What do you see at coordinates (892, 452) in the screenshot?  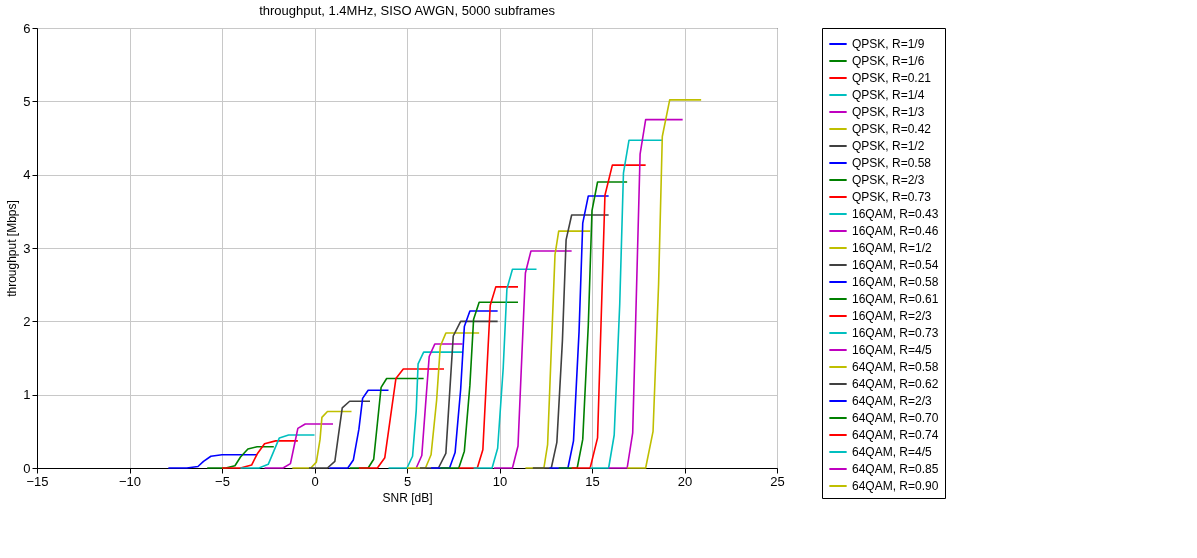 I see `legend-label: 64QAM, R=4/5` at bounding box center [892, 452].